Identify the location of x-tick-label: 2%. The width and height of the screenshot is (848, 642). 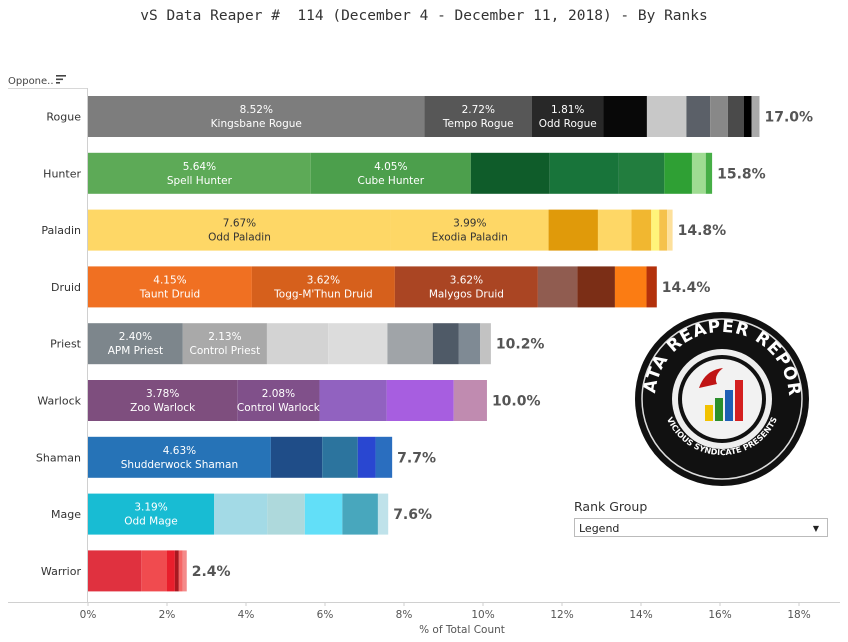
(167, 615).